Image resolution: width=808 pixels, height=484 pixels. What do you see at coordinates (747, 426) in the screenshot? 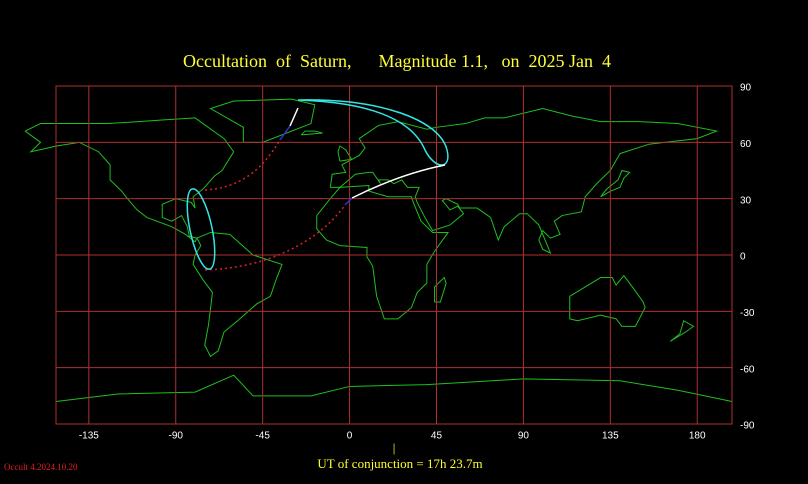
I see `y-tick-label: -90` at bounding box center [747, 426].